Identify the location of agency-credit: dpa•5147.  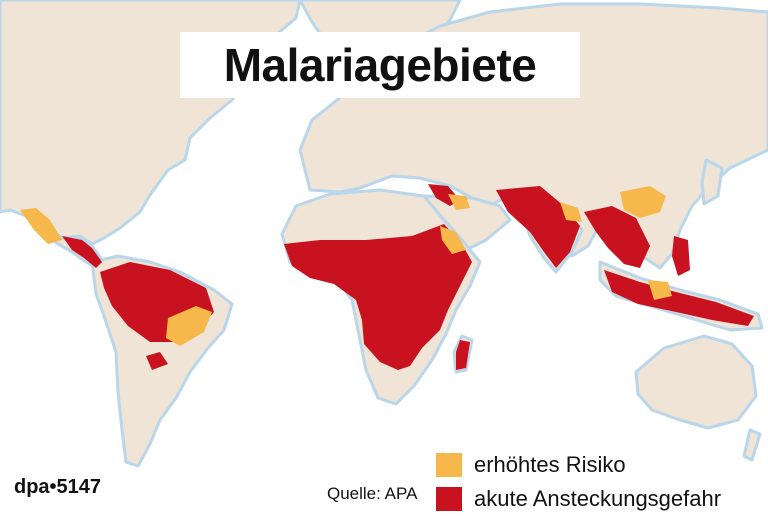
(58, 487).